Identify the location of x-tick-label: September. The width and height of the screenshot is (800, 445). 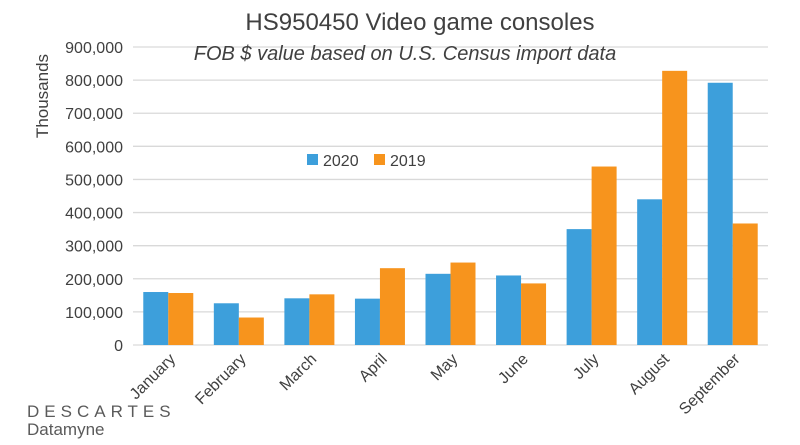
(710, 384).